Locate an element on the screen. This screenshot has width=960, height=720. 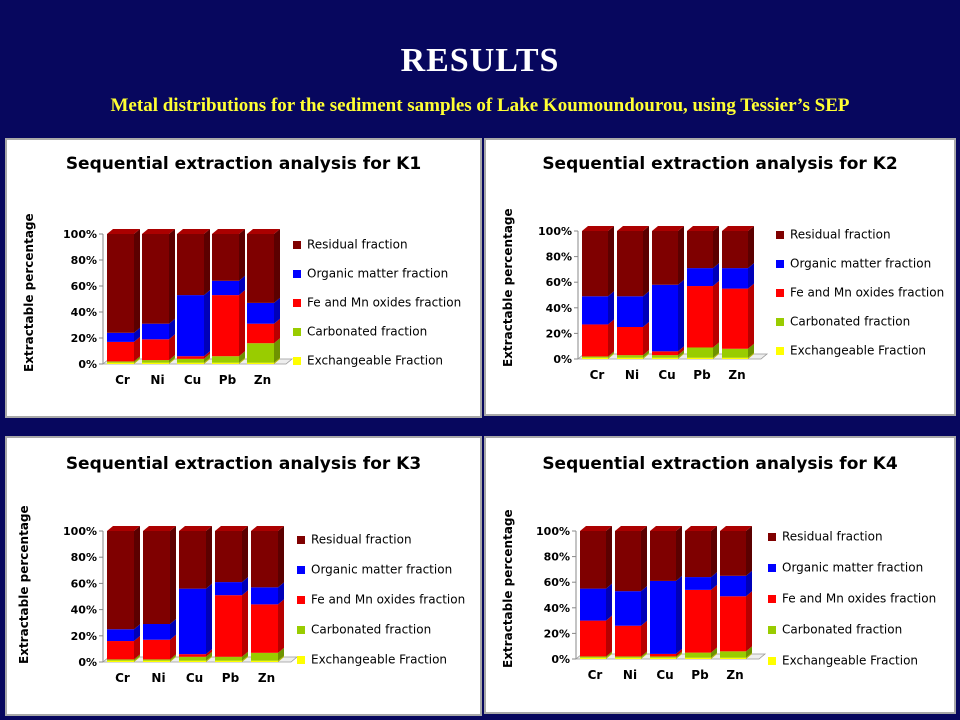
bar-exchangeable-fraction-ni-side is located at coordinates (644, 655).